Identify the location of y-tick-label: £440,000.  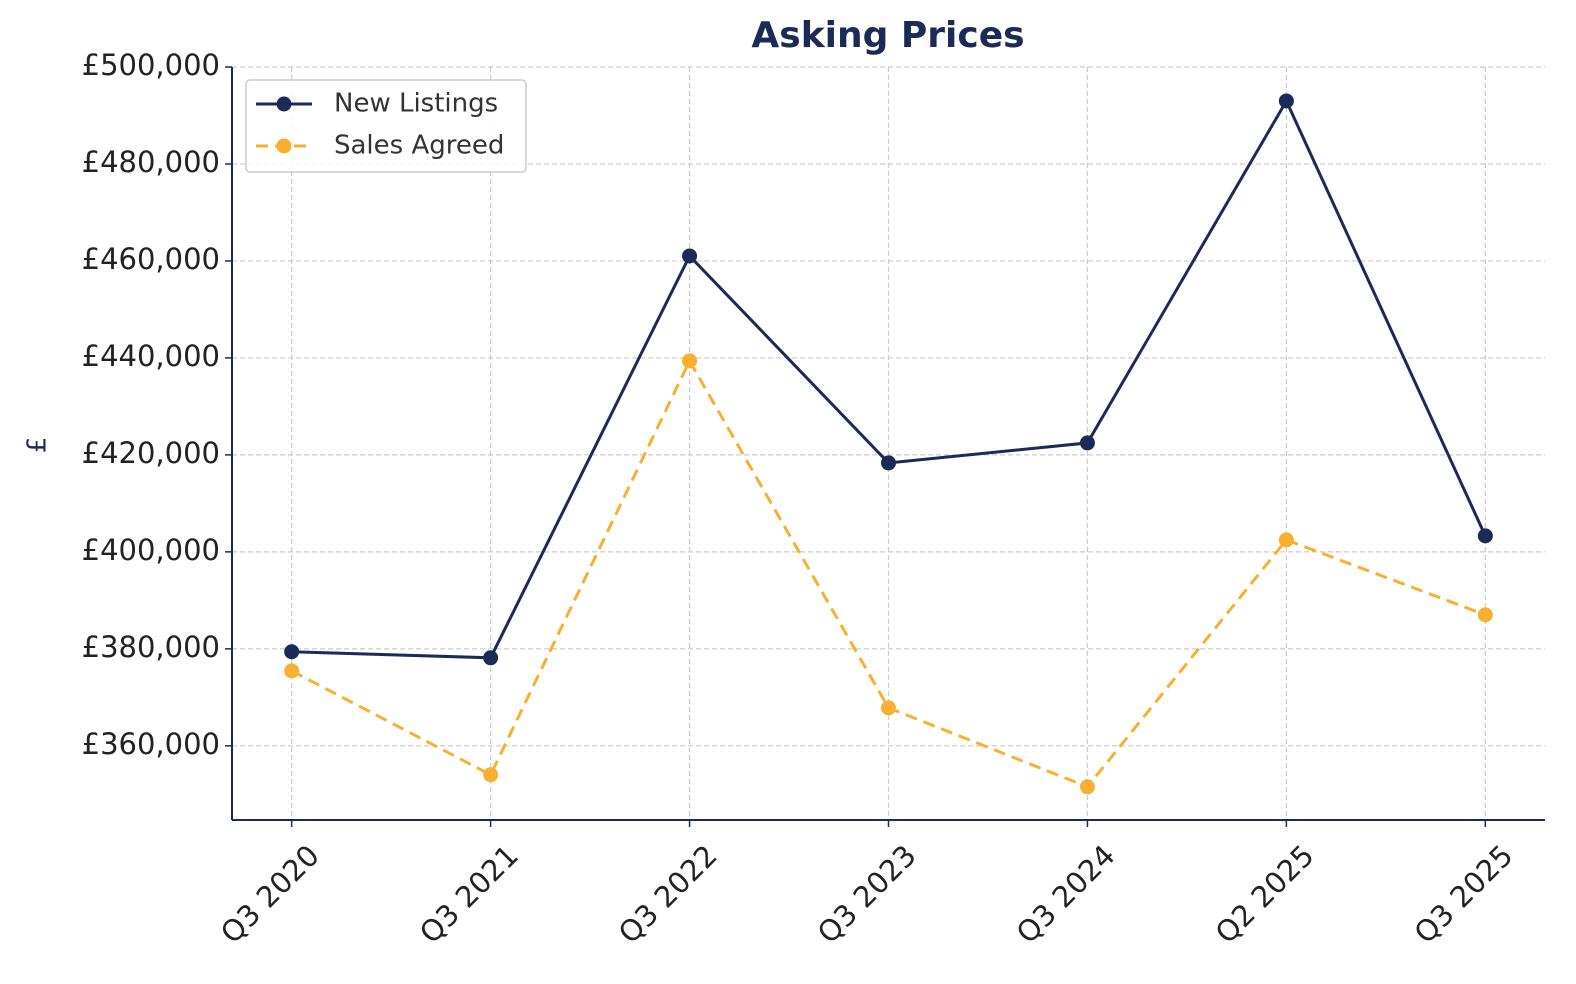
(151, 356).